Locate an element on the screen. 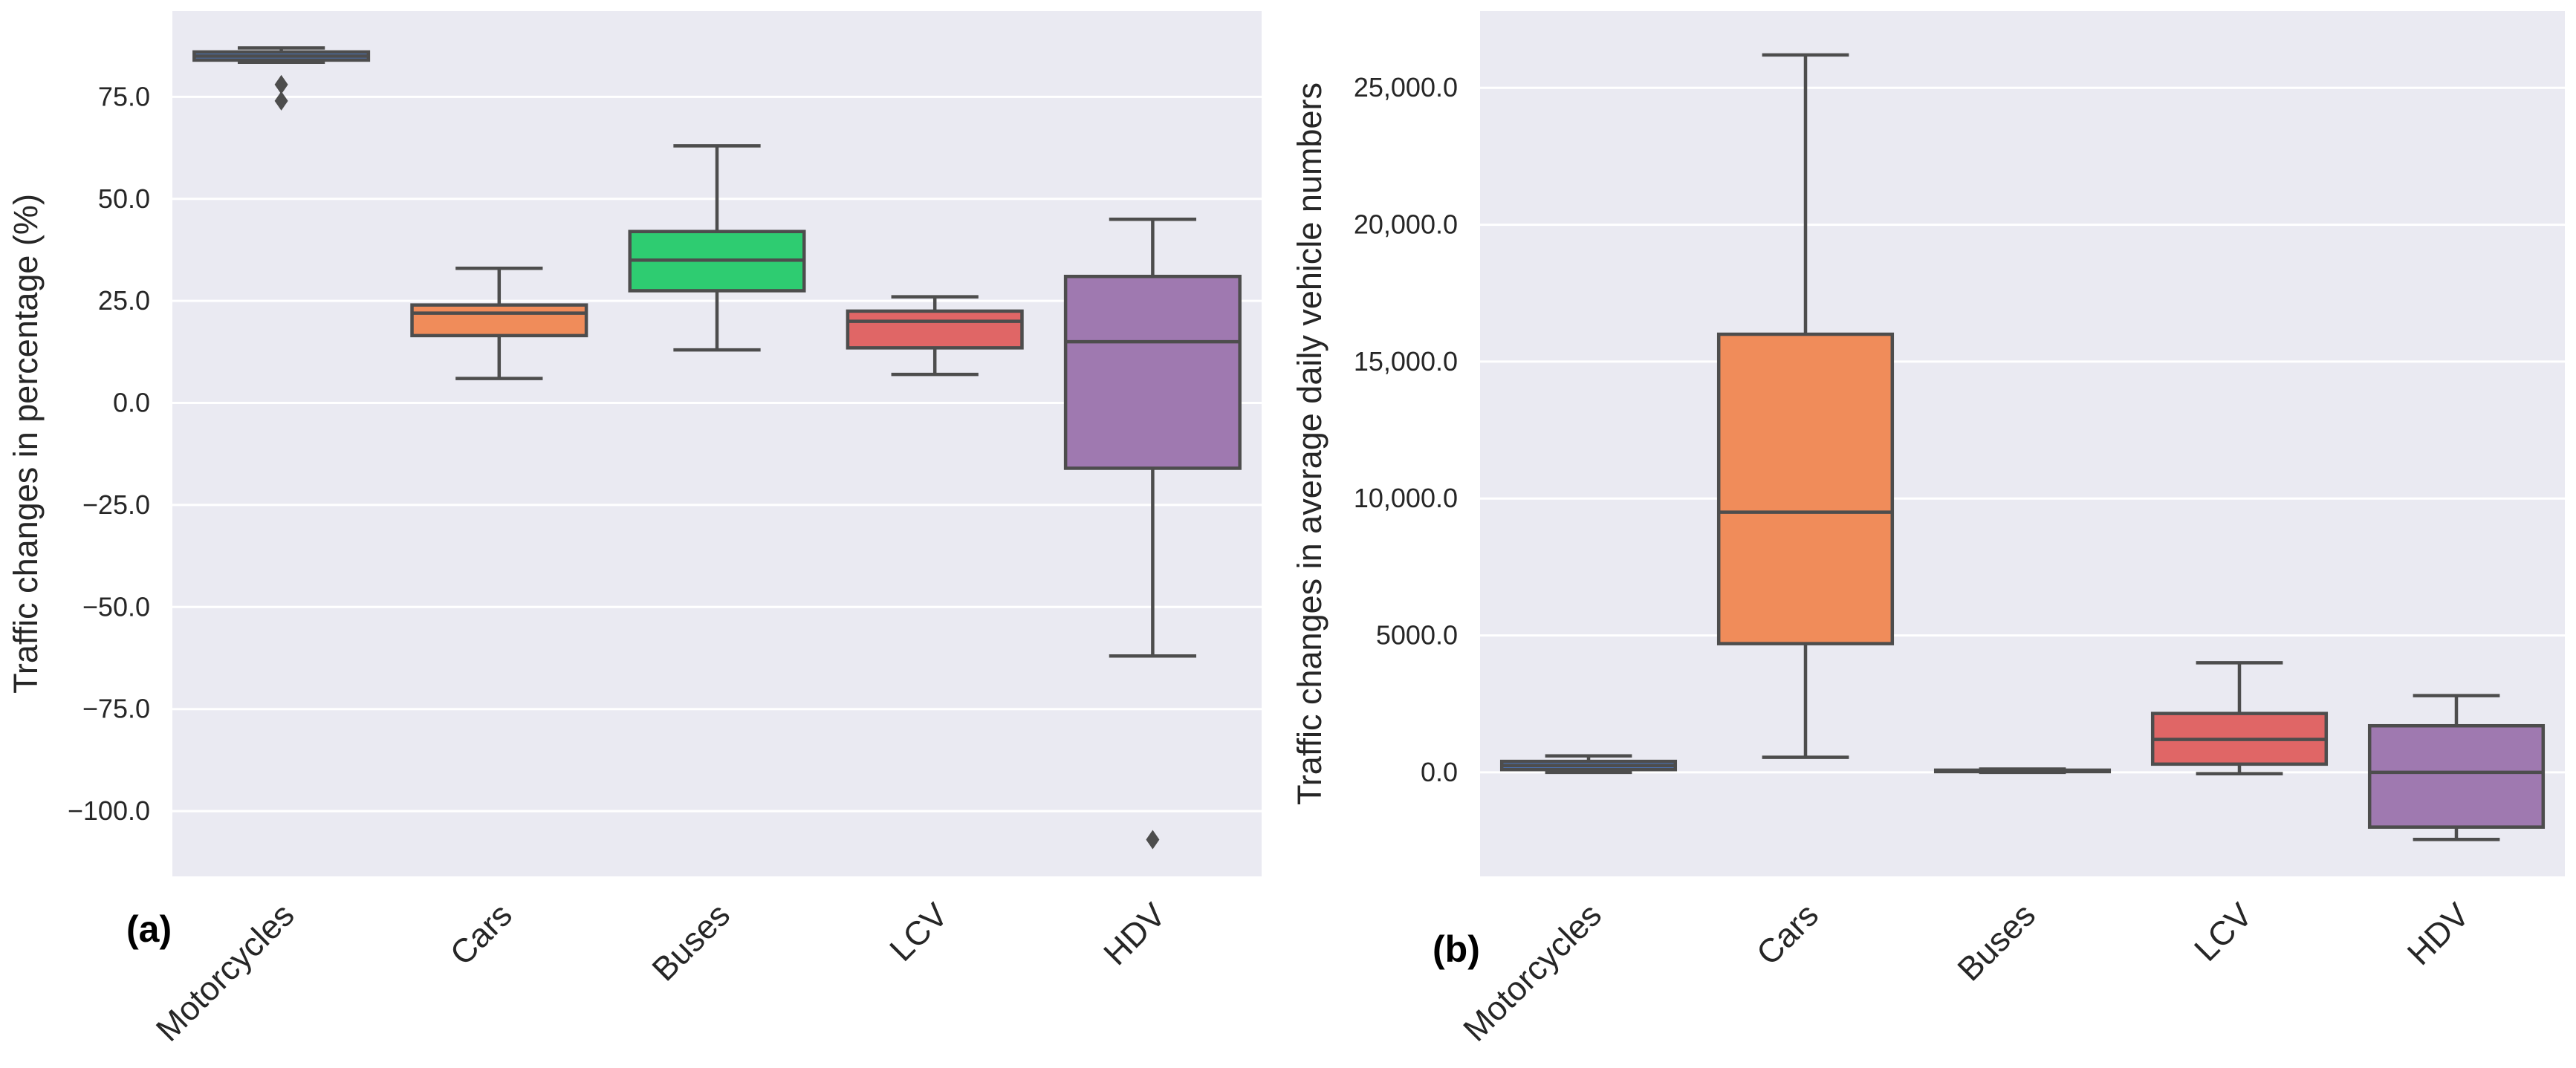 The width and height of the screenshot is (2576, 1068). x-tick-label: Motorcycles is located at coordinates (1532, 972).